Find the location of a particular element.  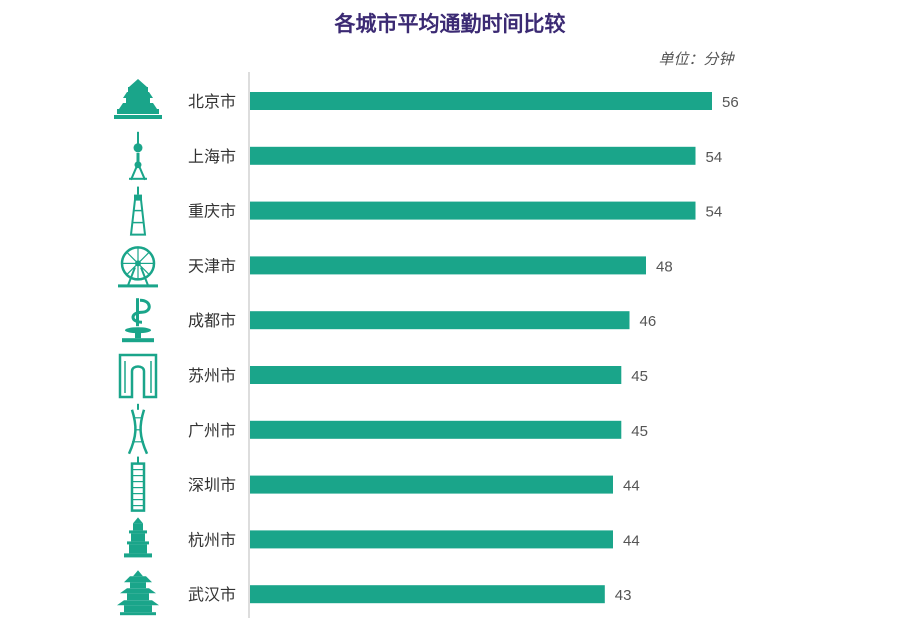

value-label: 56 is located at coordinates (730, 102).